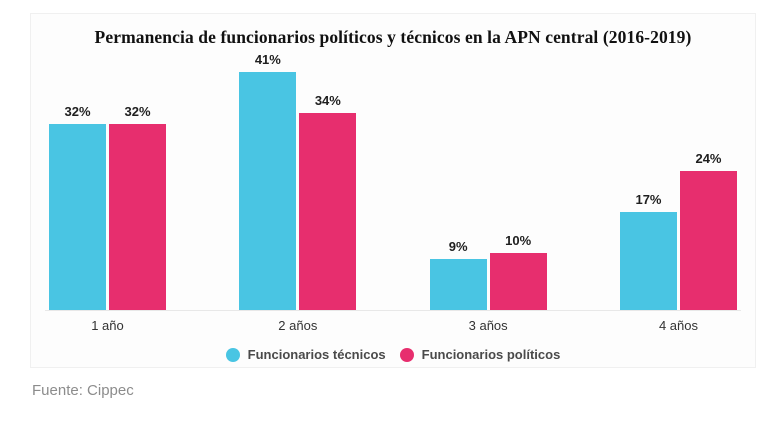  Describe the element at coordinates (327, 100) in the screenshot. I see `bar-value-label: 34%` at that location.